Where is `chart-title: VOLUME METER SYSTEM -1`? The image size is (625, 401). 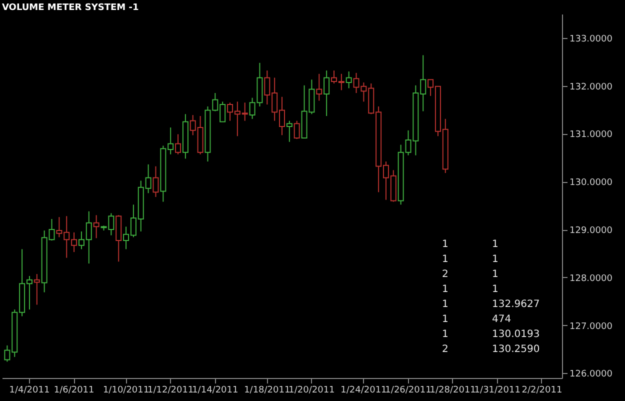 chart-title: VOLUME METER SYSTEM -1 is located at coordinates (70, 8).